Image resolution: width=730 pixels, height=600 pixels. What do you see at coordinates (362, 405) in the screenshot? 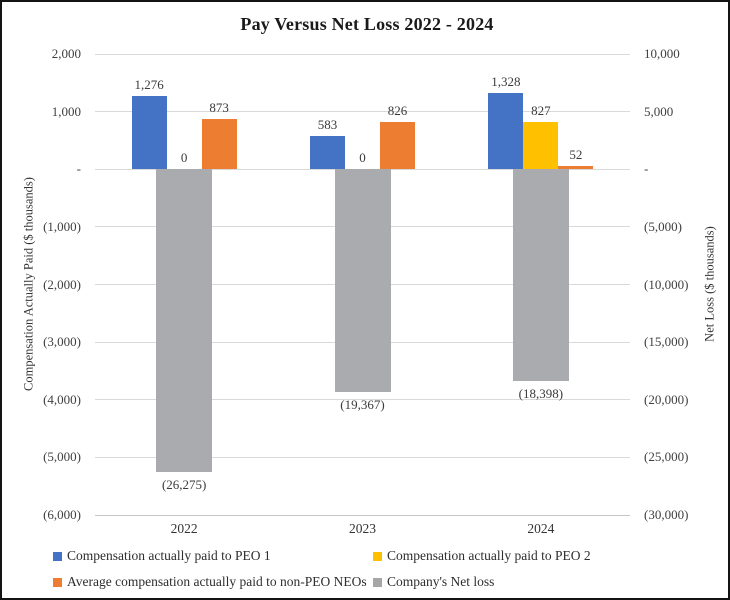
I see `bar-value-label: (19,367)` at bounding box center [362, 405].